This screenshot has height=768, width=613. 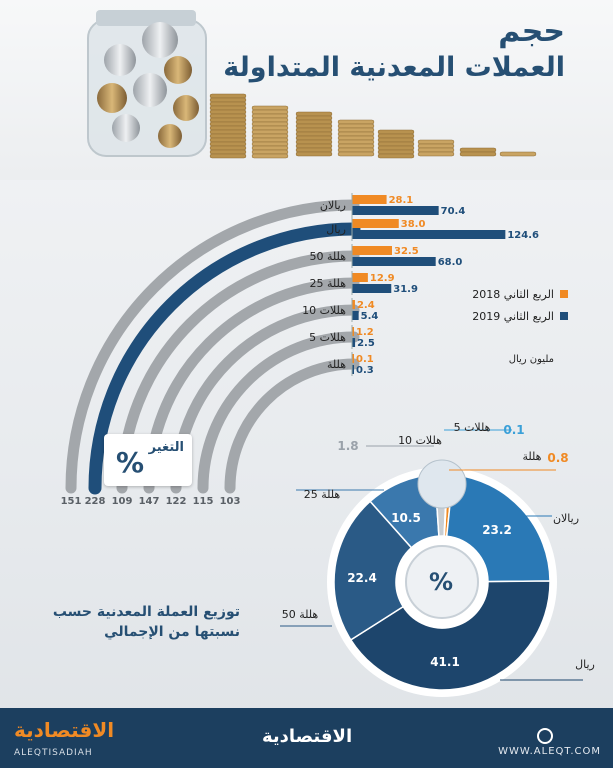 I want to click on coin-stacks-illustration, so click(x=373, y=126).